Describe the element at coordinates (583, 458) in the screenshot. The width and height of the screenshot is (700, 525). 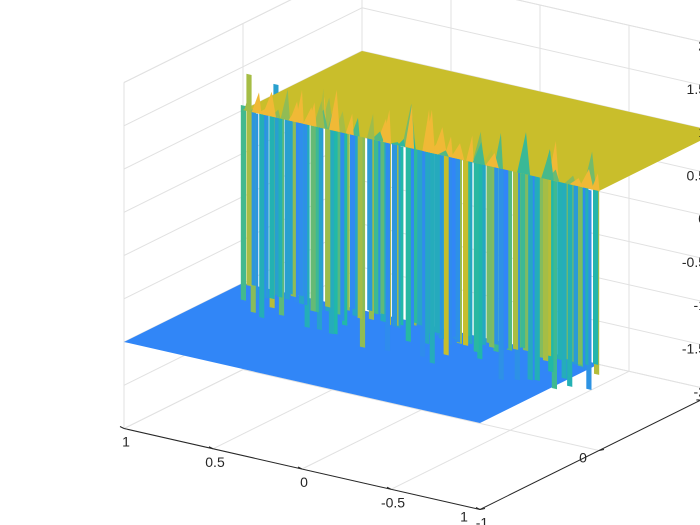
I see `y-tick-label: 0` at that location.